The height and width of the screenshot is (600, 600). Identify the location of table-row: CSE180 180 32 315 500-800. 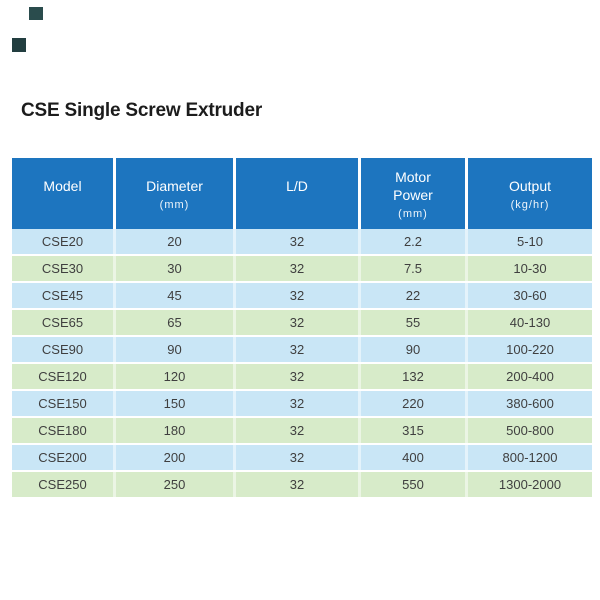
(302, 431).